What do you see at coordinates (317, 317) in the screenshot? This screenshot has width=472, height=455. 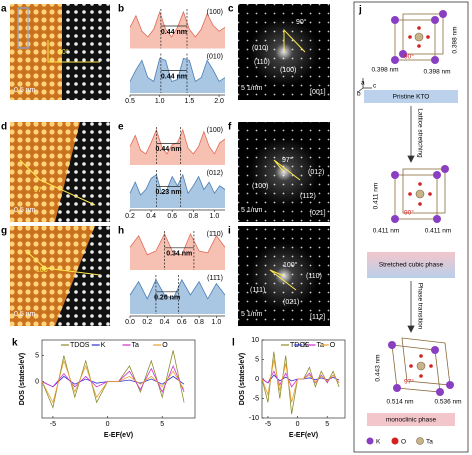 I see `zone-axis: [112]` at bounding box center [317, 317].